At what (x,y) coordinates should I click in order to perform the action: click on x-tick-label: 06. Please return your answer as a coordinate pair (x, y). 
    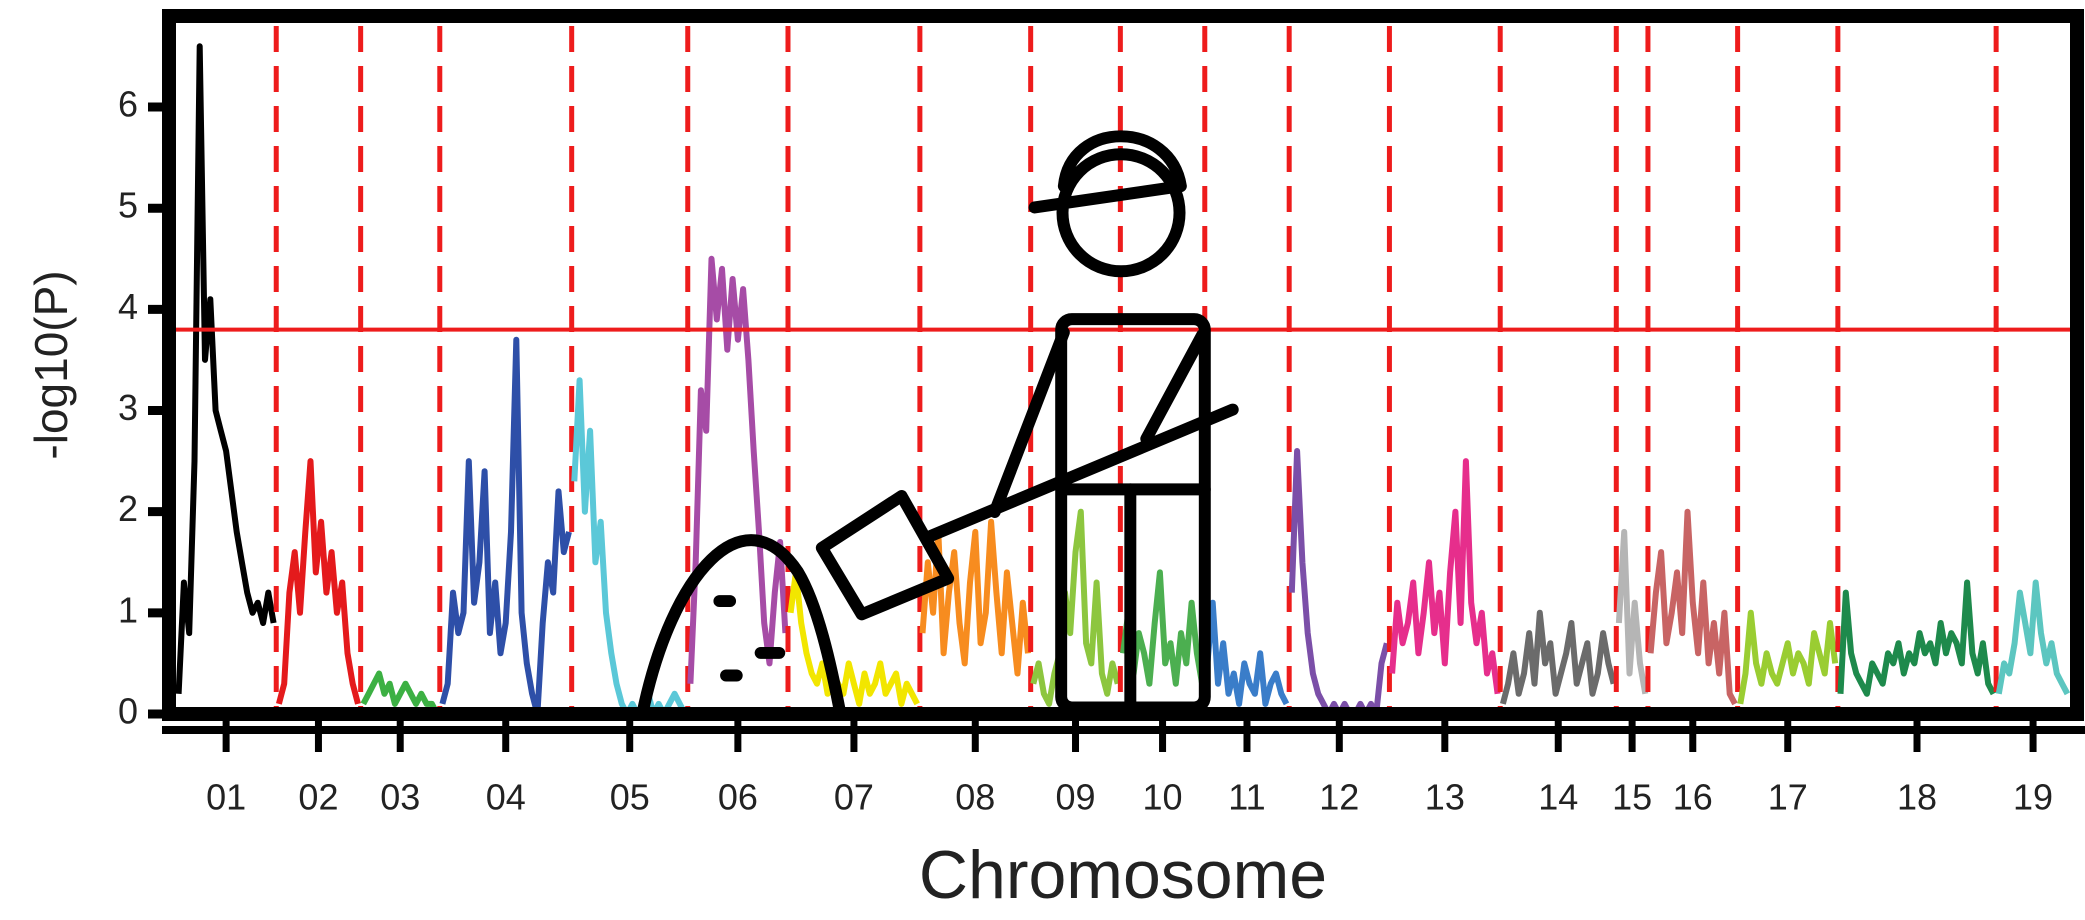
    Looking at the image, I should click on (738, 797).